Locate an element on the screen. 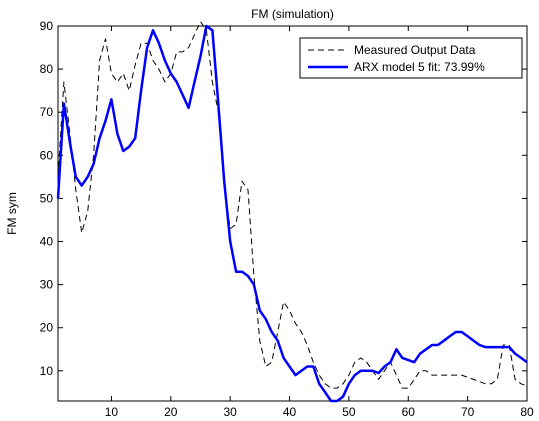 This screenshot has height=421, width=539. x-tick-label: 20 is located at coordinates (171, 412).